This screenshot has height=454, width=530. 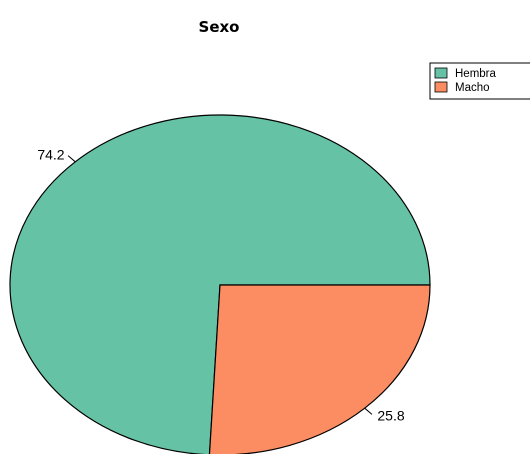 I want to click on legend: Hembra Macho, so click(x=479, y=81).